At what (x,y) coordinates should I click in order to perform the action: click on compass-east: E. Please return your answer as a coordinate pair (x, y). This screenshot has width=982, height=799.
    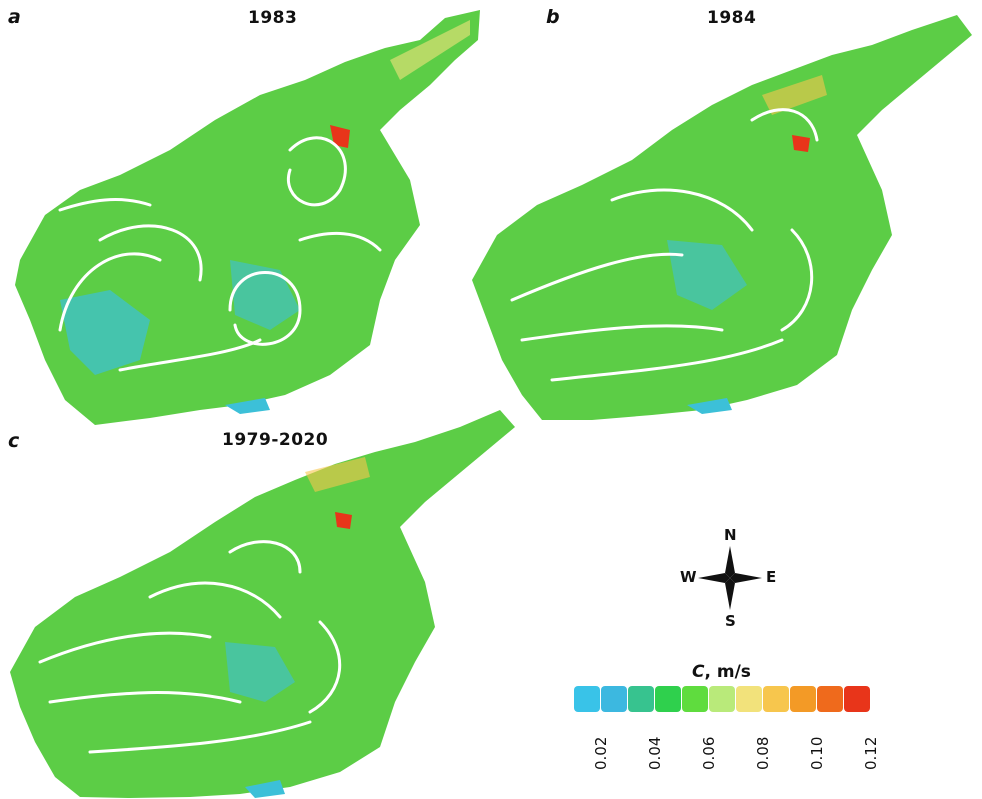
    Looking at the image, I should click on (771, 577).